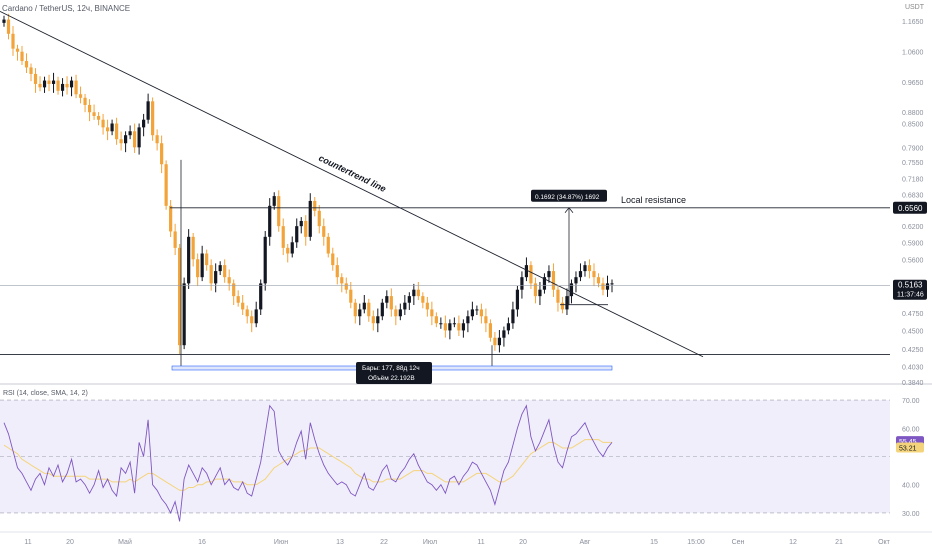 The image size is (932, 555). Describe the element at coordinates (569, 210) in the screenshot. I see `measure-arrow` at that location.